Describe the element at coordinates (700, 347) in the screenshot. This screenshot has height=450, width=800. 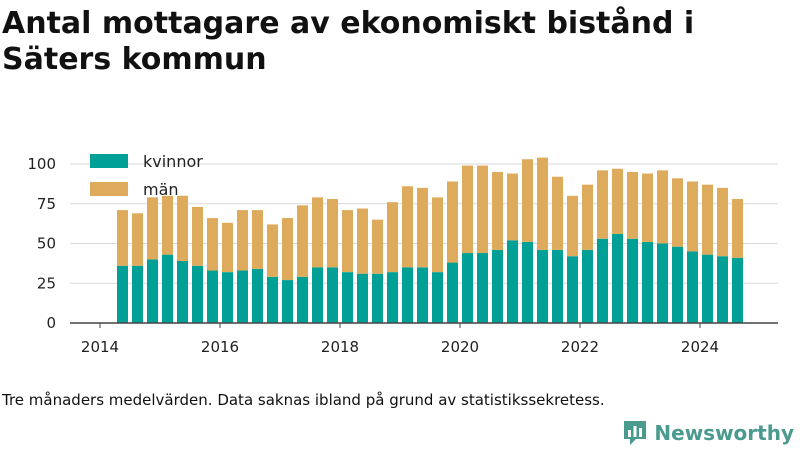
I see `x-tick-label: 2024` at that location.